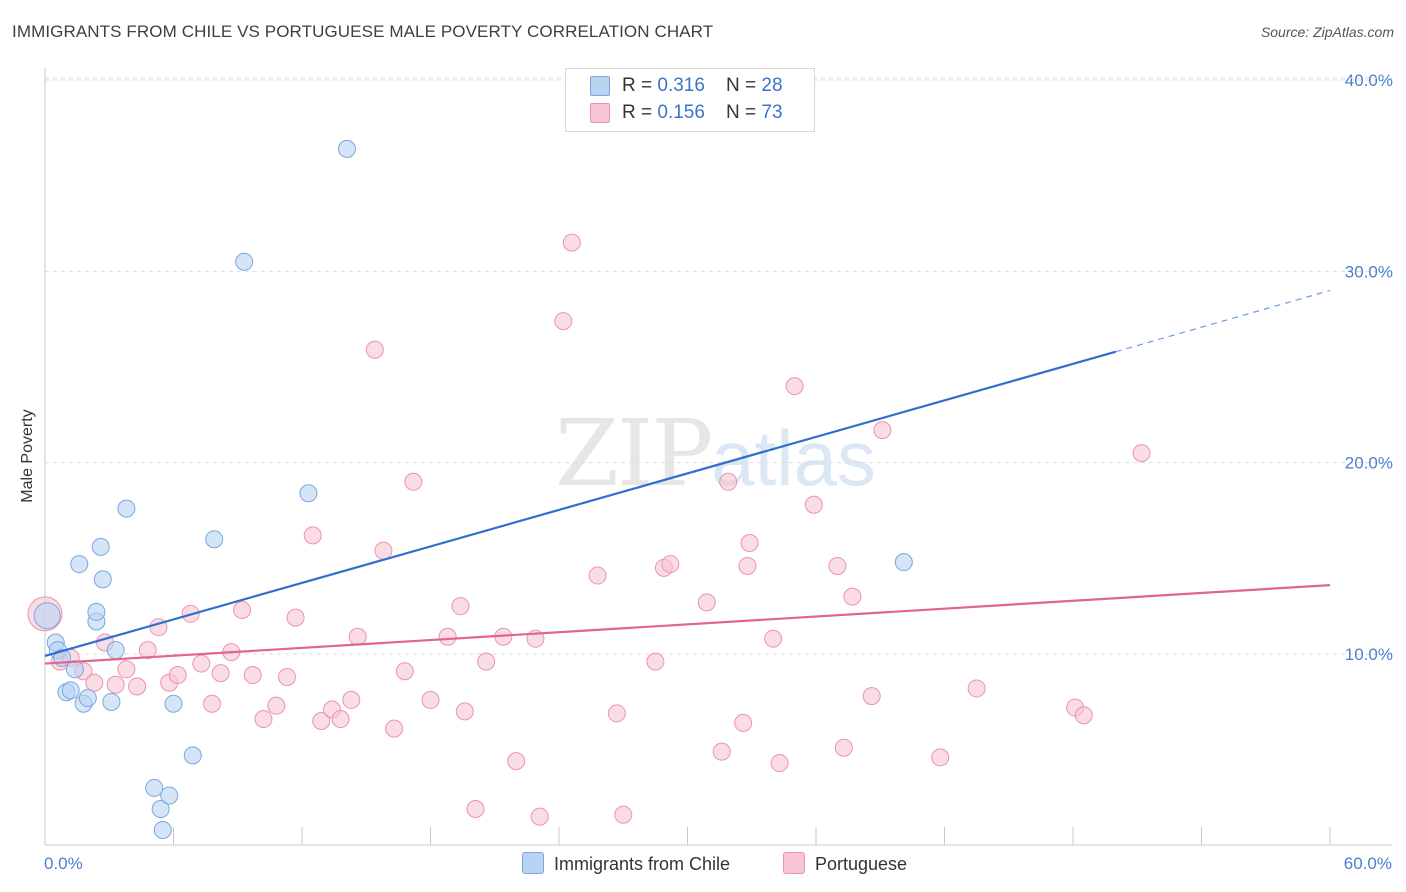 This screenshot has height=892, width=1406. Describe the element at coordinates (1223, 321) in the screenshot. I see `chile-trend-extension` at that location.